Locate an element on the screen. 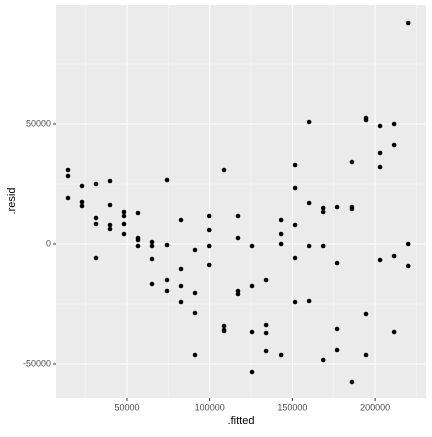 This screenshot has height=437, width=432. y-tick-label: 0 is located at coordinates (48, 243).